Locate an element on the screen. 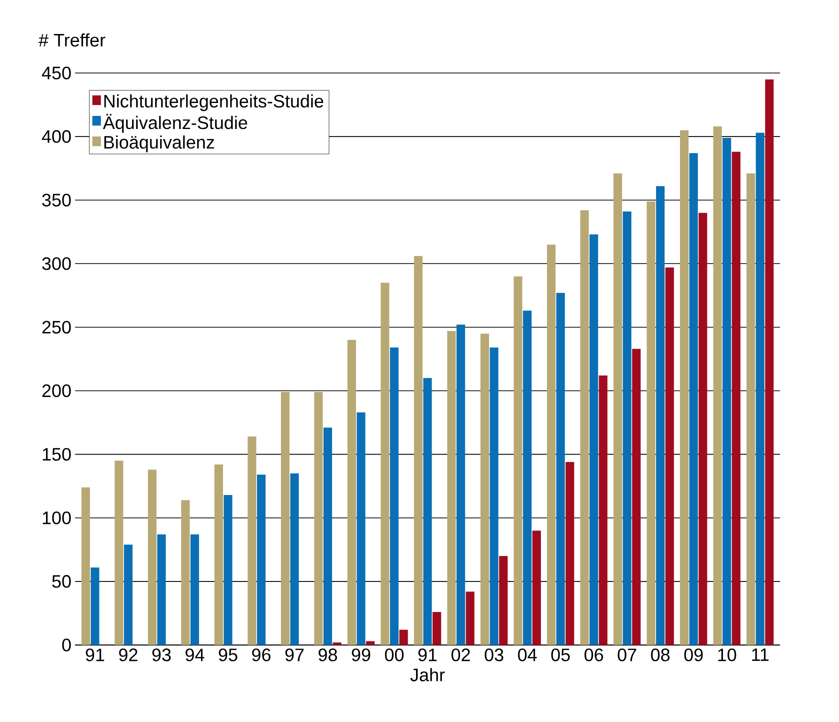 The width and height of the screenshot is (839, 722). x-tick-label: 07 is located at coordinates (627, 655).